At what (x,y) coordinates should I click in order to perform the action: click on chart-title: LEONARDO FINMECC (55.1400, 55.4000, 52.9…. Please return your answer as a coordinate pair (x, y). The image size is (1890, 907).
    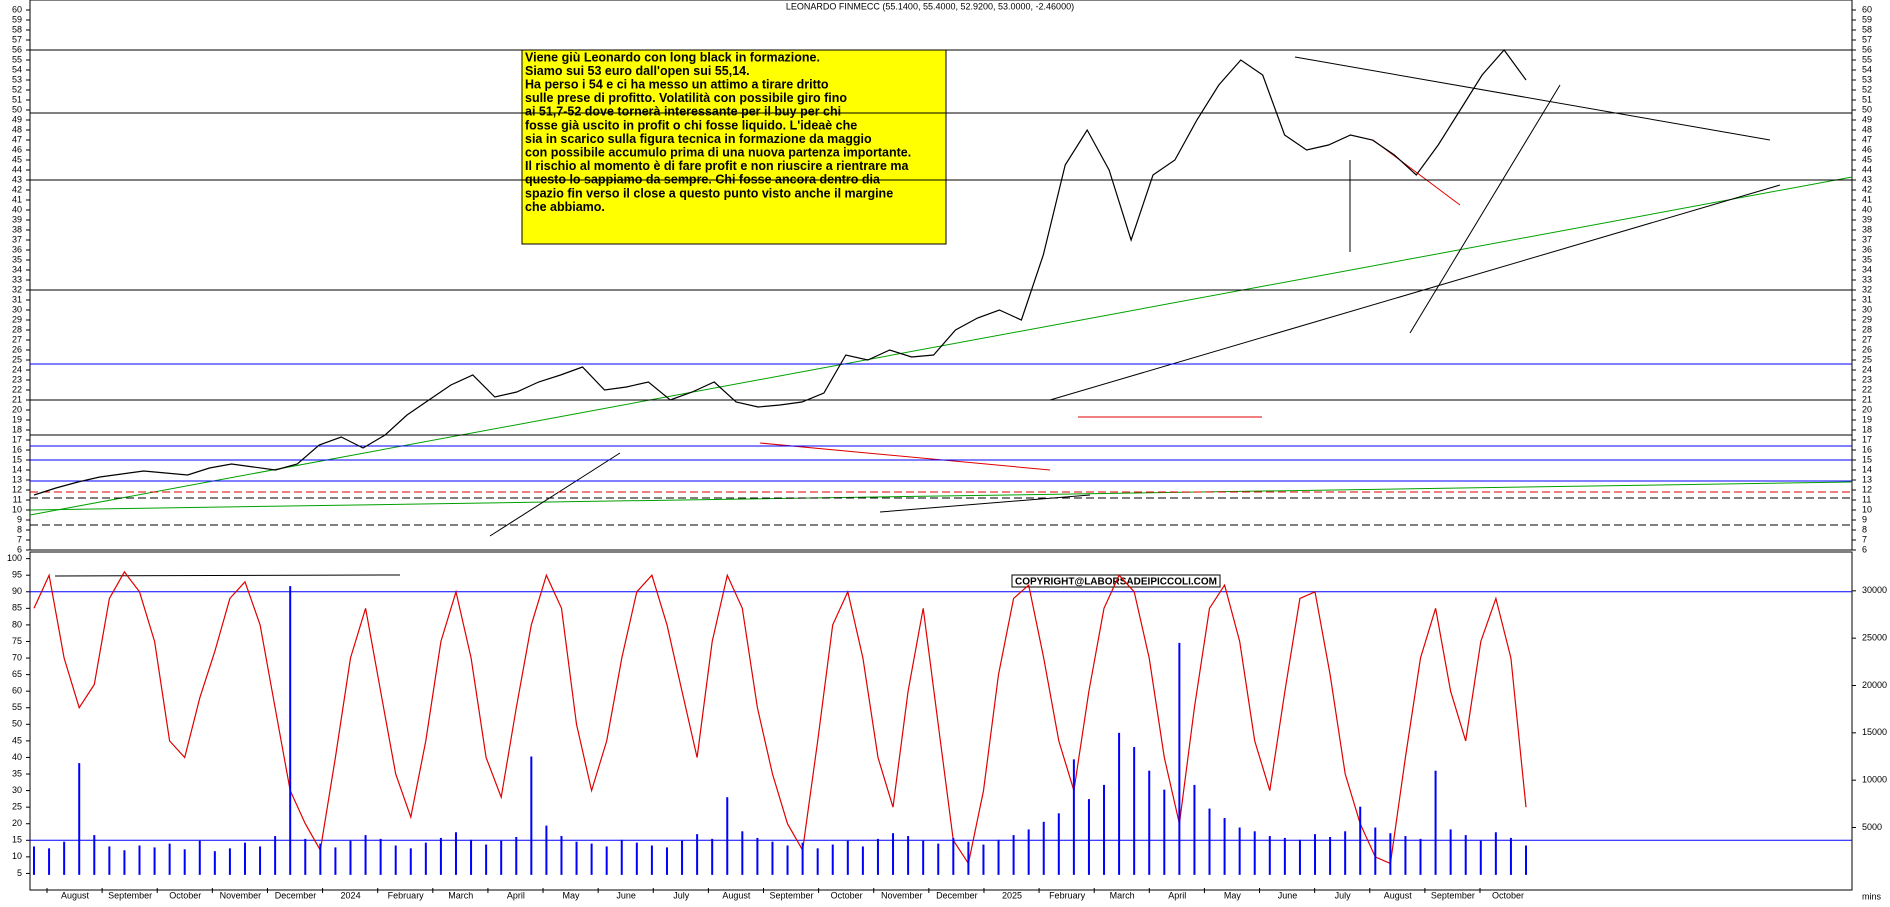
    Looking at the image, I should click on (930, 6).